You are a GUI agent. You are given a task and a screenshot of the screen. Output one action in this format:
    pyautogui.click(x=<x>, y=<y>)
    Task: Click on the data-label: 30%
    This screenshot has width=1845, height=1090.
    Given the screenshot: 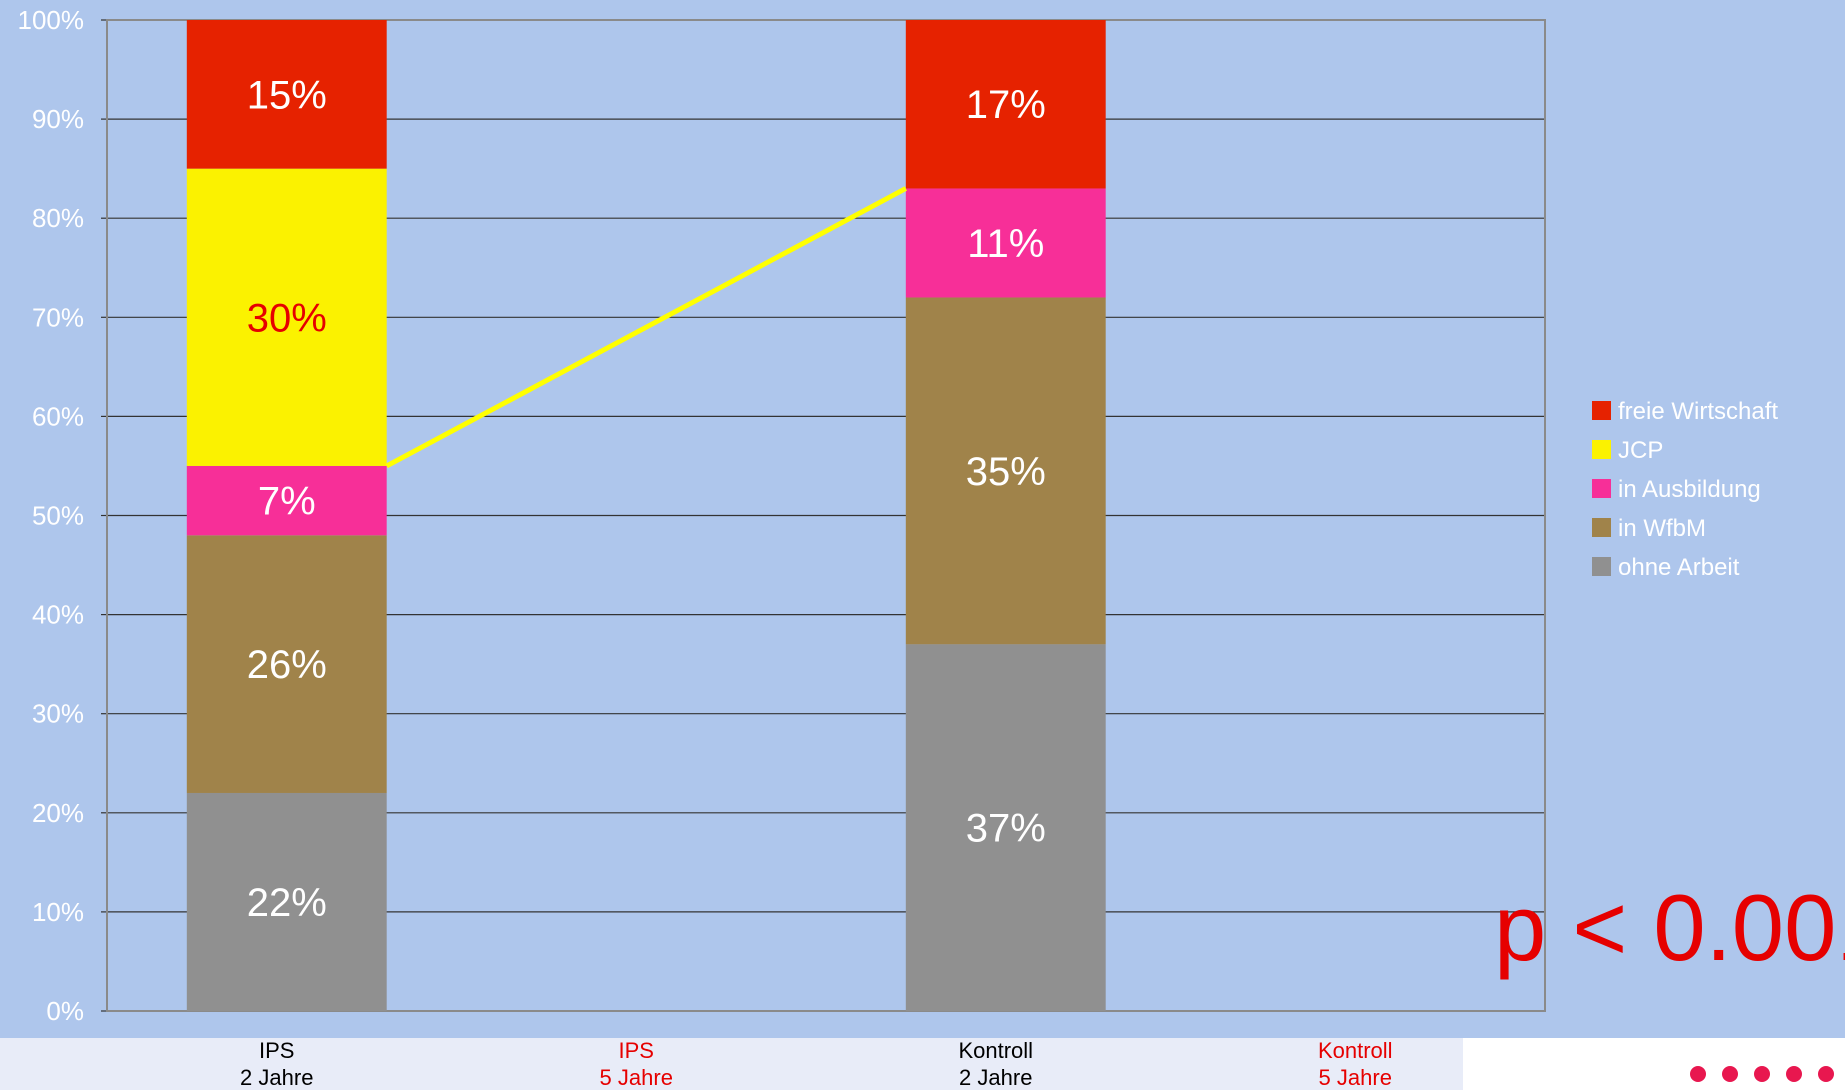 What is the action you would take?
    pyautogui.click(x=287, y=318)
    